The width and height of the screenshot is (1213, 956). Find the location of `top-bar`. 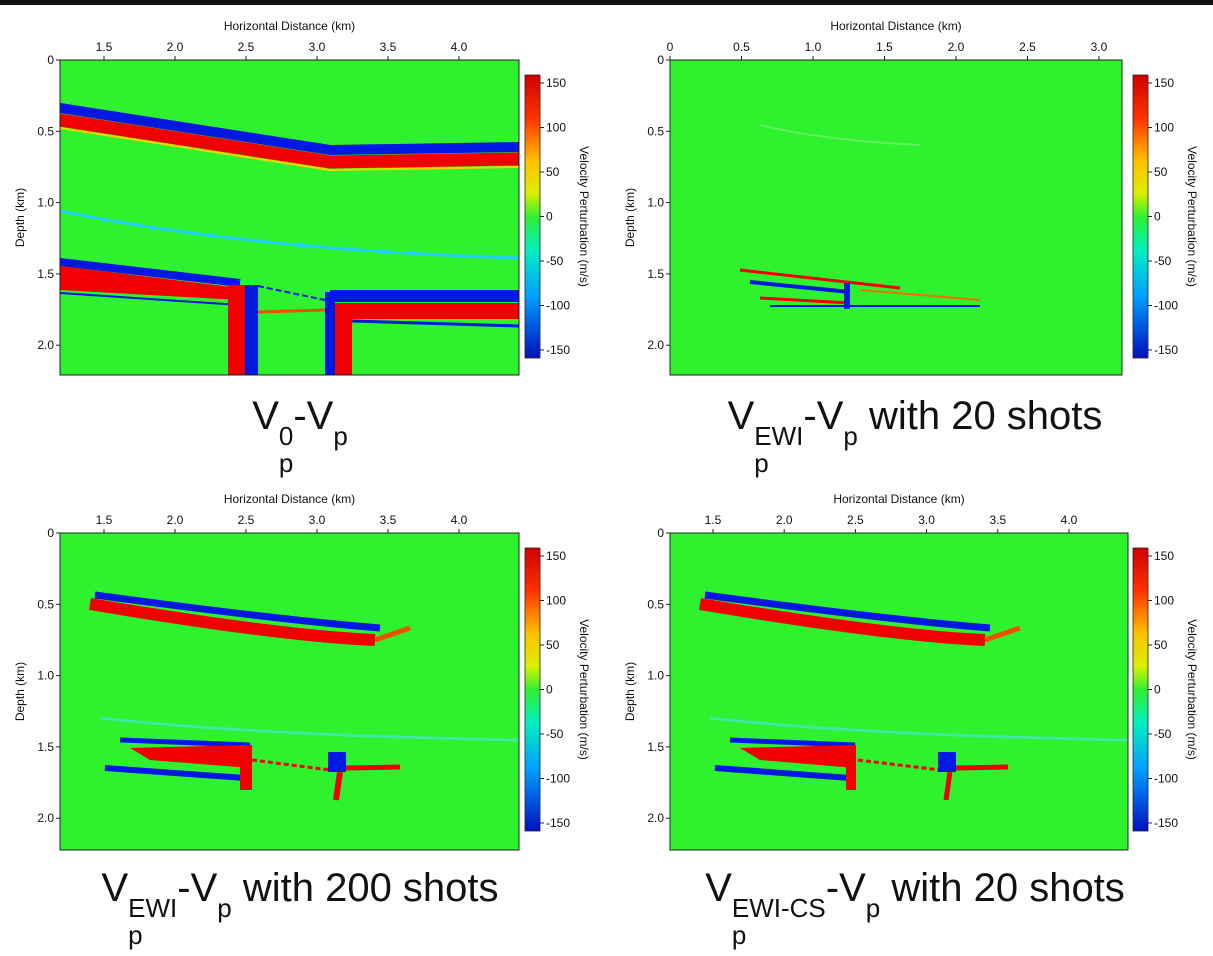

top-bar is located at coordinates (606, 2).